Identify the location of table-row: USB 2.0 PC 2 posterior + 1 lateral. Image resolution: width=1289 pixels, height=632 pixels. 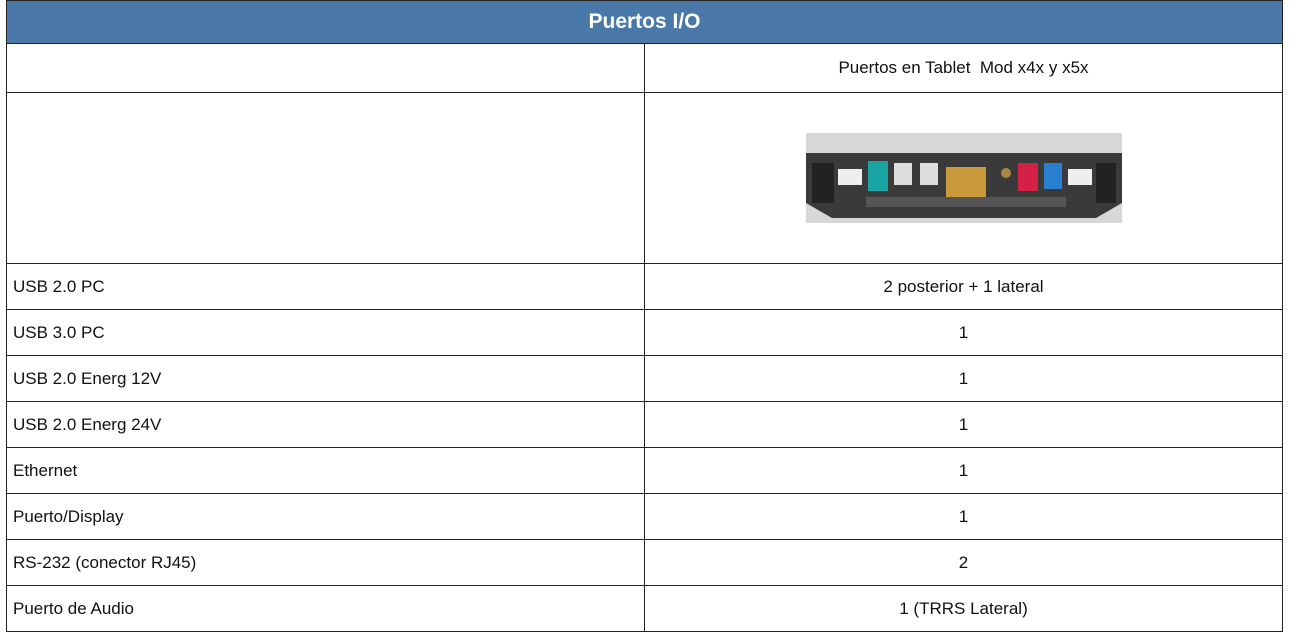
(644, 286).